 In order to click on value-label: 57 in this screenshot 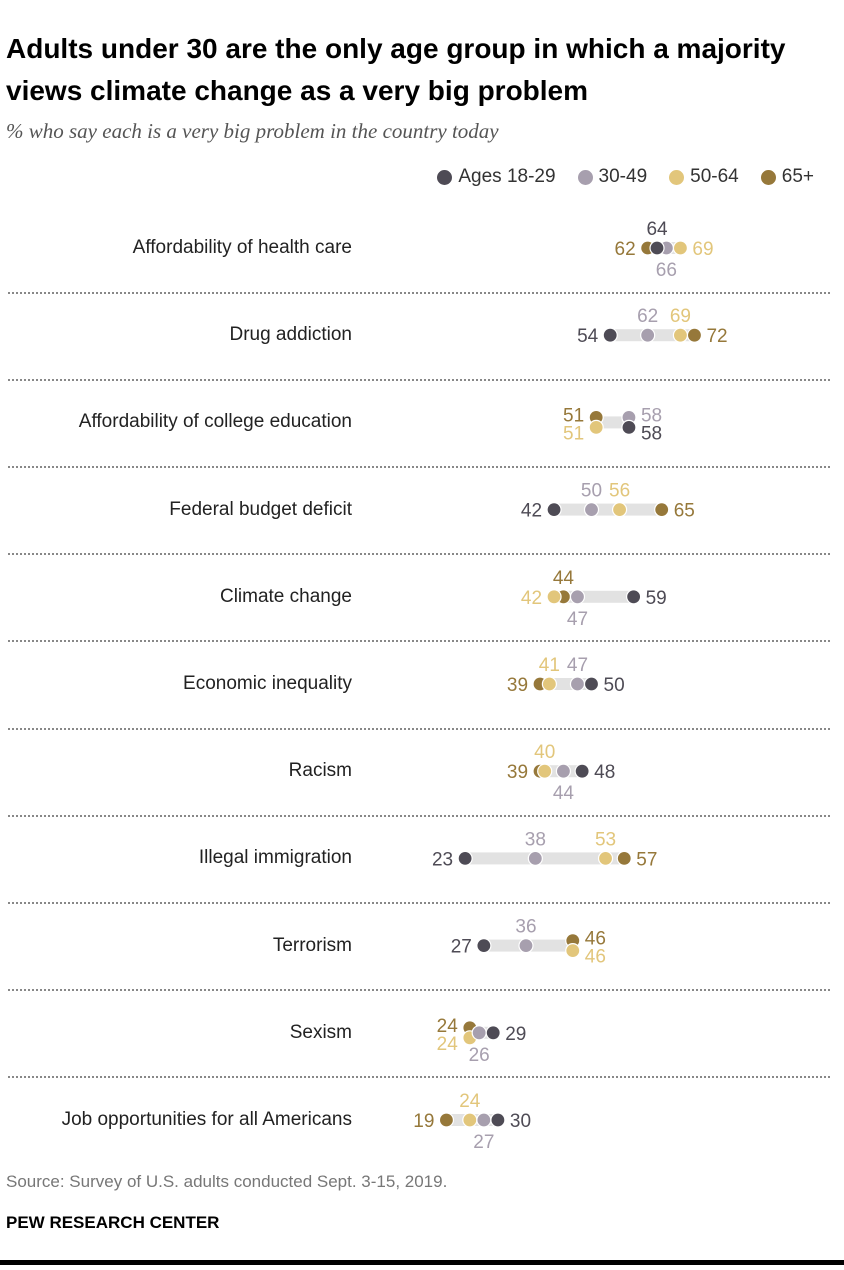, I will do `click(646, 859)`.